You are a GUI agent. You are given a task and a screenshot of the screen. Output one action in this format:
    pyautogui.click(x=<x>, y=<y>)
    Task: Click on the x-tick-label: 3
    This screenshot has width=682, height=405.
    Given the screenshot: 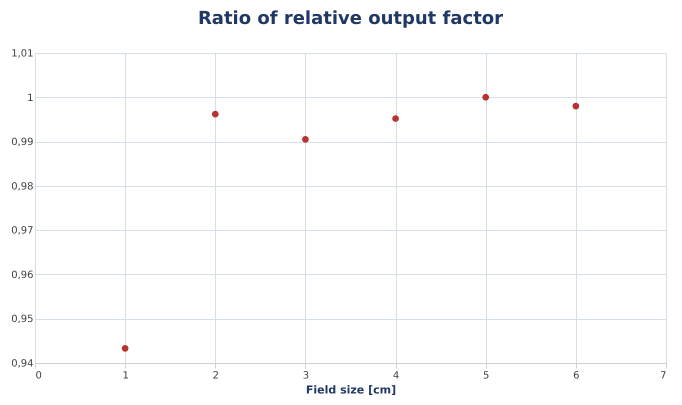 What is the action you would take?
    pyautogui.click(x=306, y=376)
    